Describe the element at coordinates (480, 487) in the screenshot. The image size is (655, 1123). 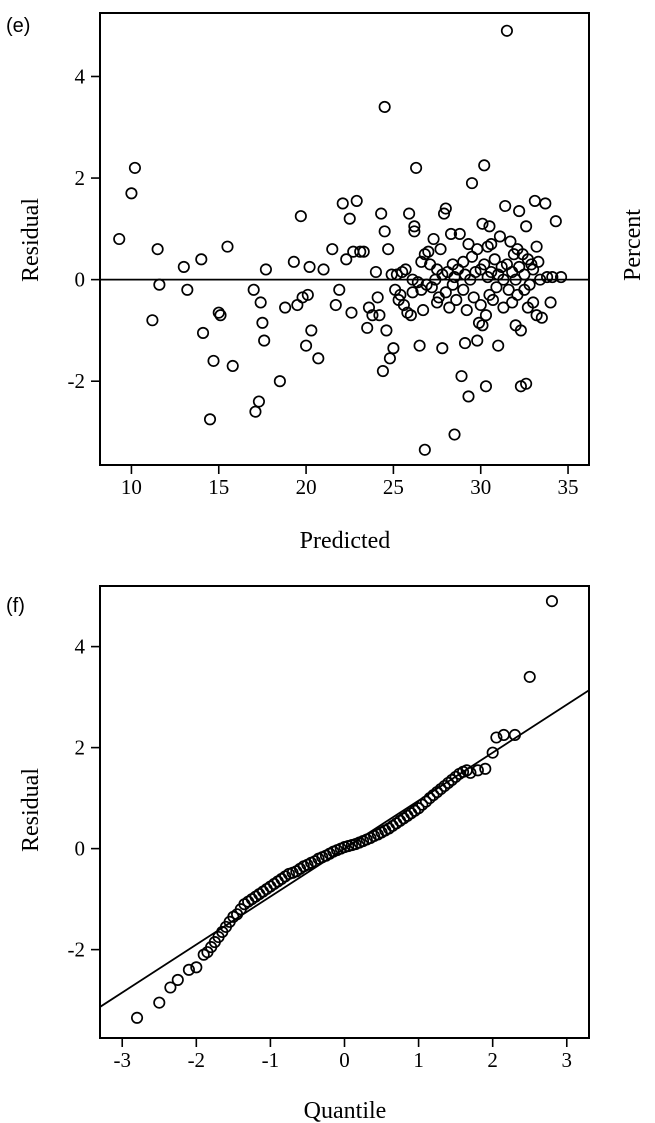
I see `x-tick-label: 30` at that location.